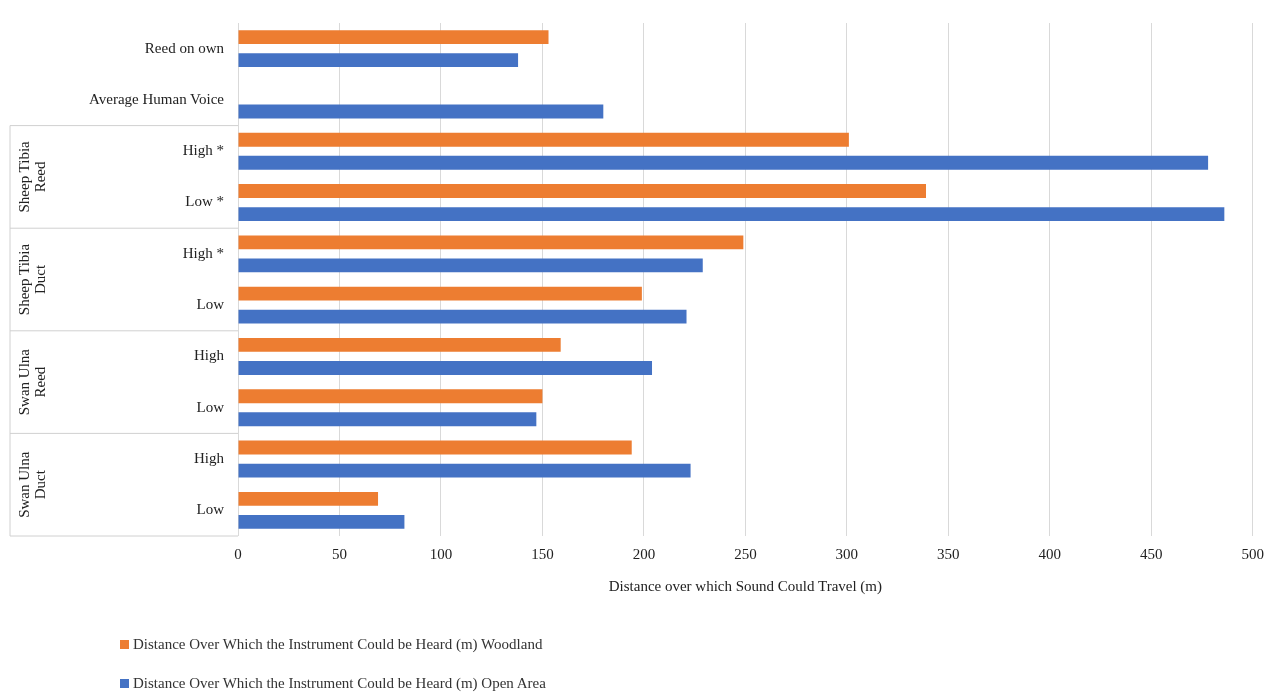  I want to click on text: Swan Ulna Reed, so click(31, 382).